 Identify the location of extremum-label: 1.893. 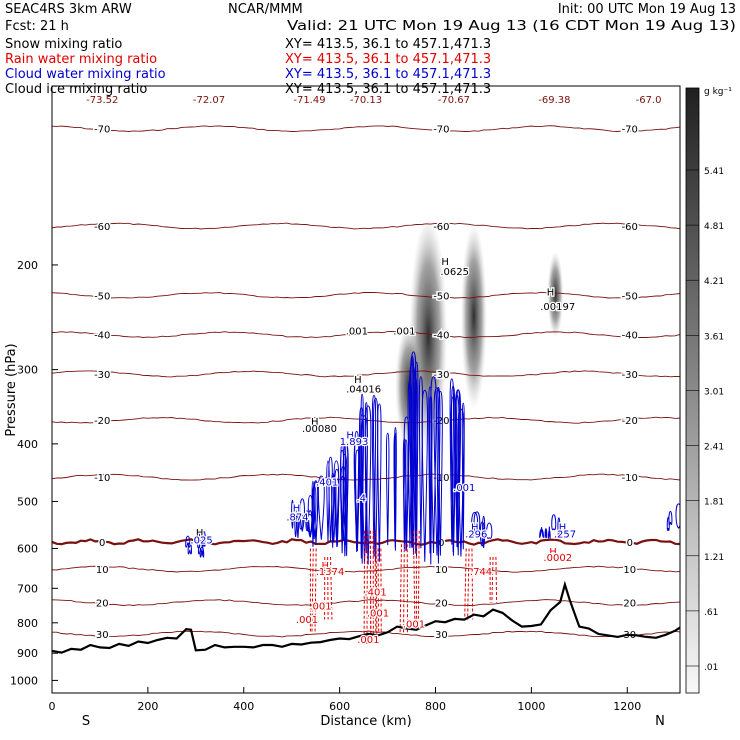
(354, 442).